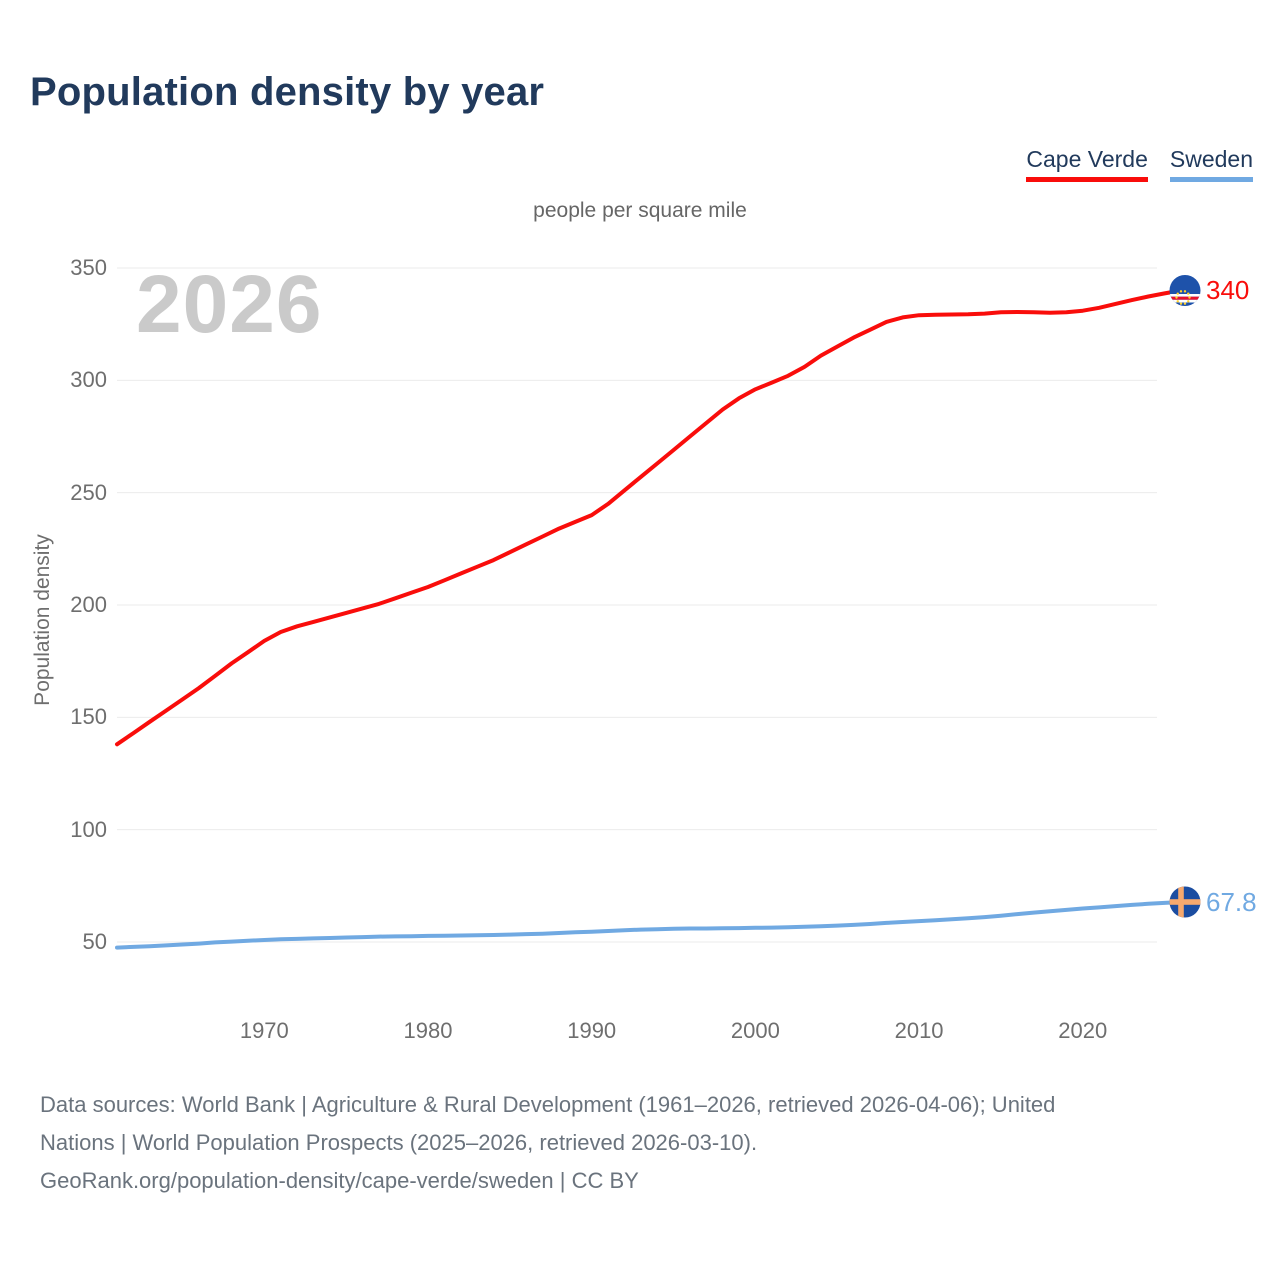  What do you see at coordinates (88, 380) in the screenshot?
I see `y-tick-label: 300` at bounding box center [88, 380].